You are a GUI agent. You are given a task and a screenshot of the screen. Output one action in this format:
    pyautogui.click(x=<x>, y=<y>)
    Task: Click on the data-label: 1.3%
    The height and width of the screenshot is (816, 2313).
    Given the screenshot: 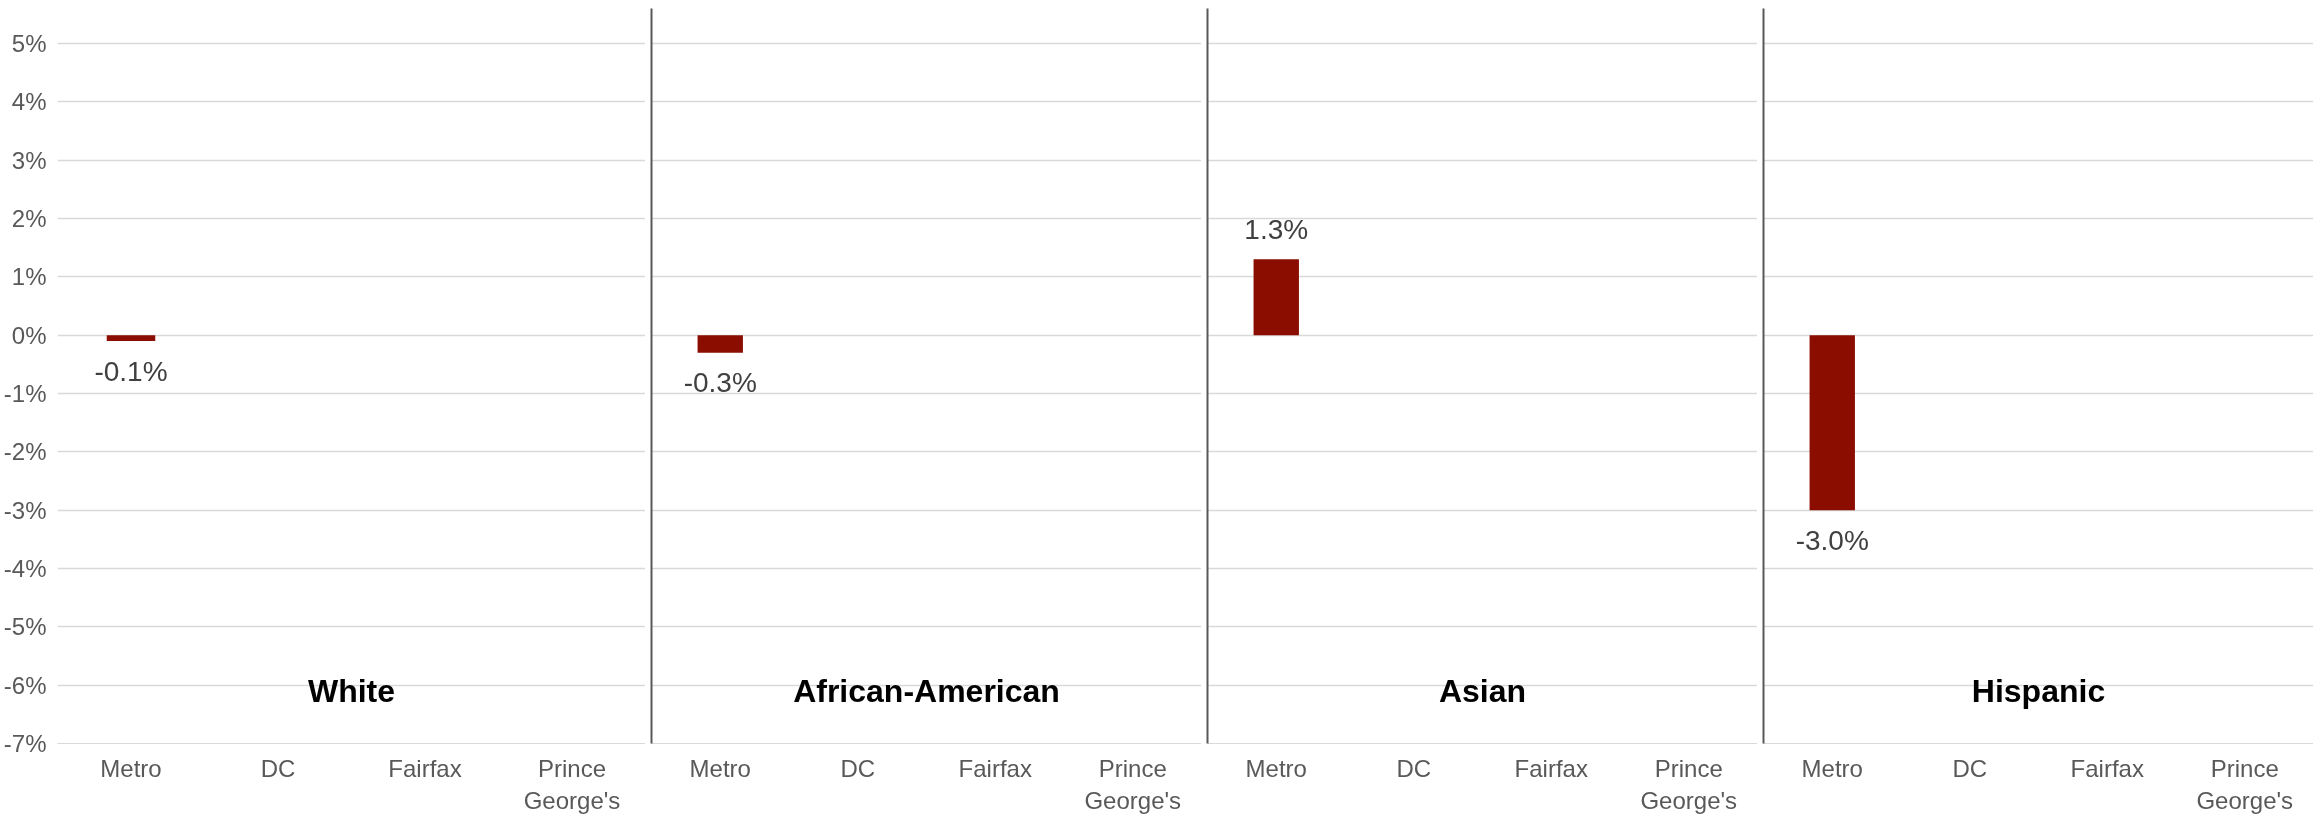 What is the action you would take?
    pyautogui.click(x=1276, y=229)
    